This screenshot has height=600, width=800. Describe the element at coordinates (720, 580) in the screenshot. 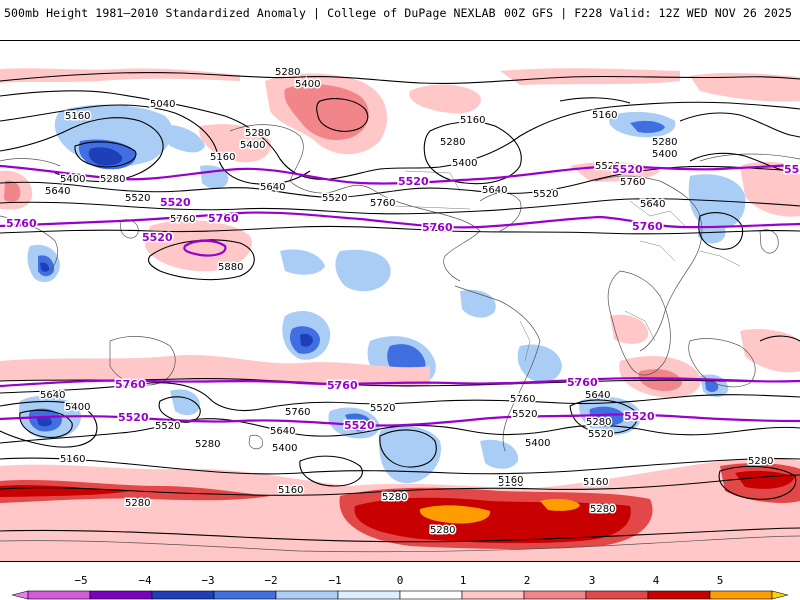

I see `colorbar-tick-label: 5` at that location.